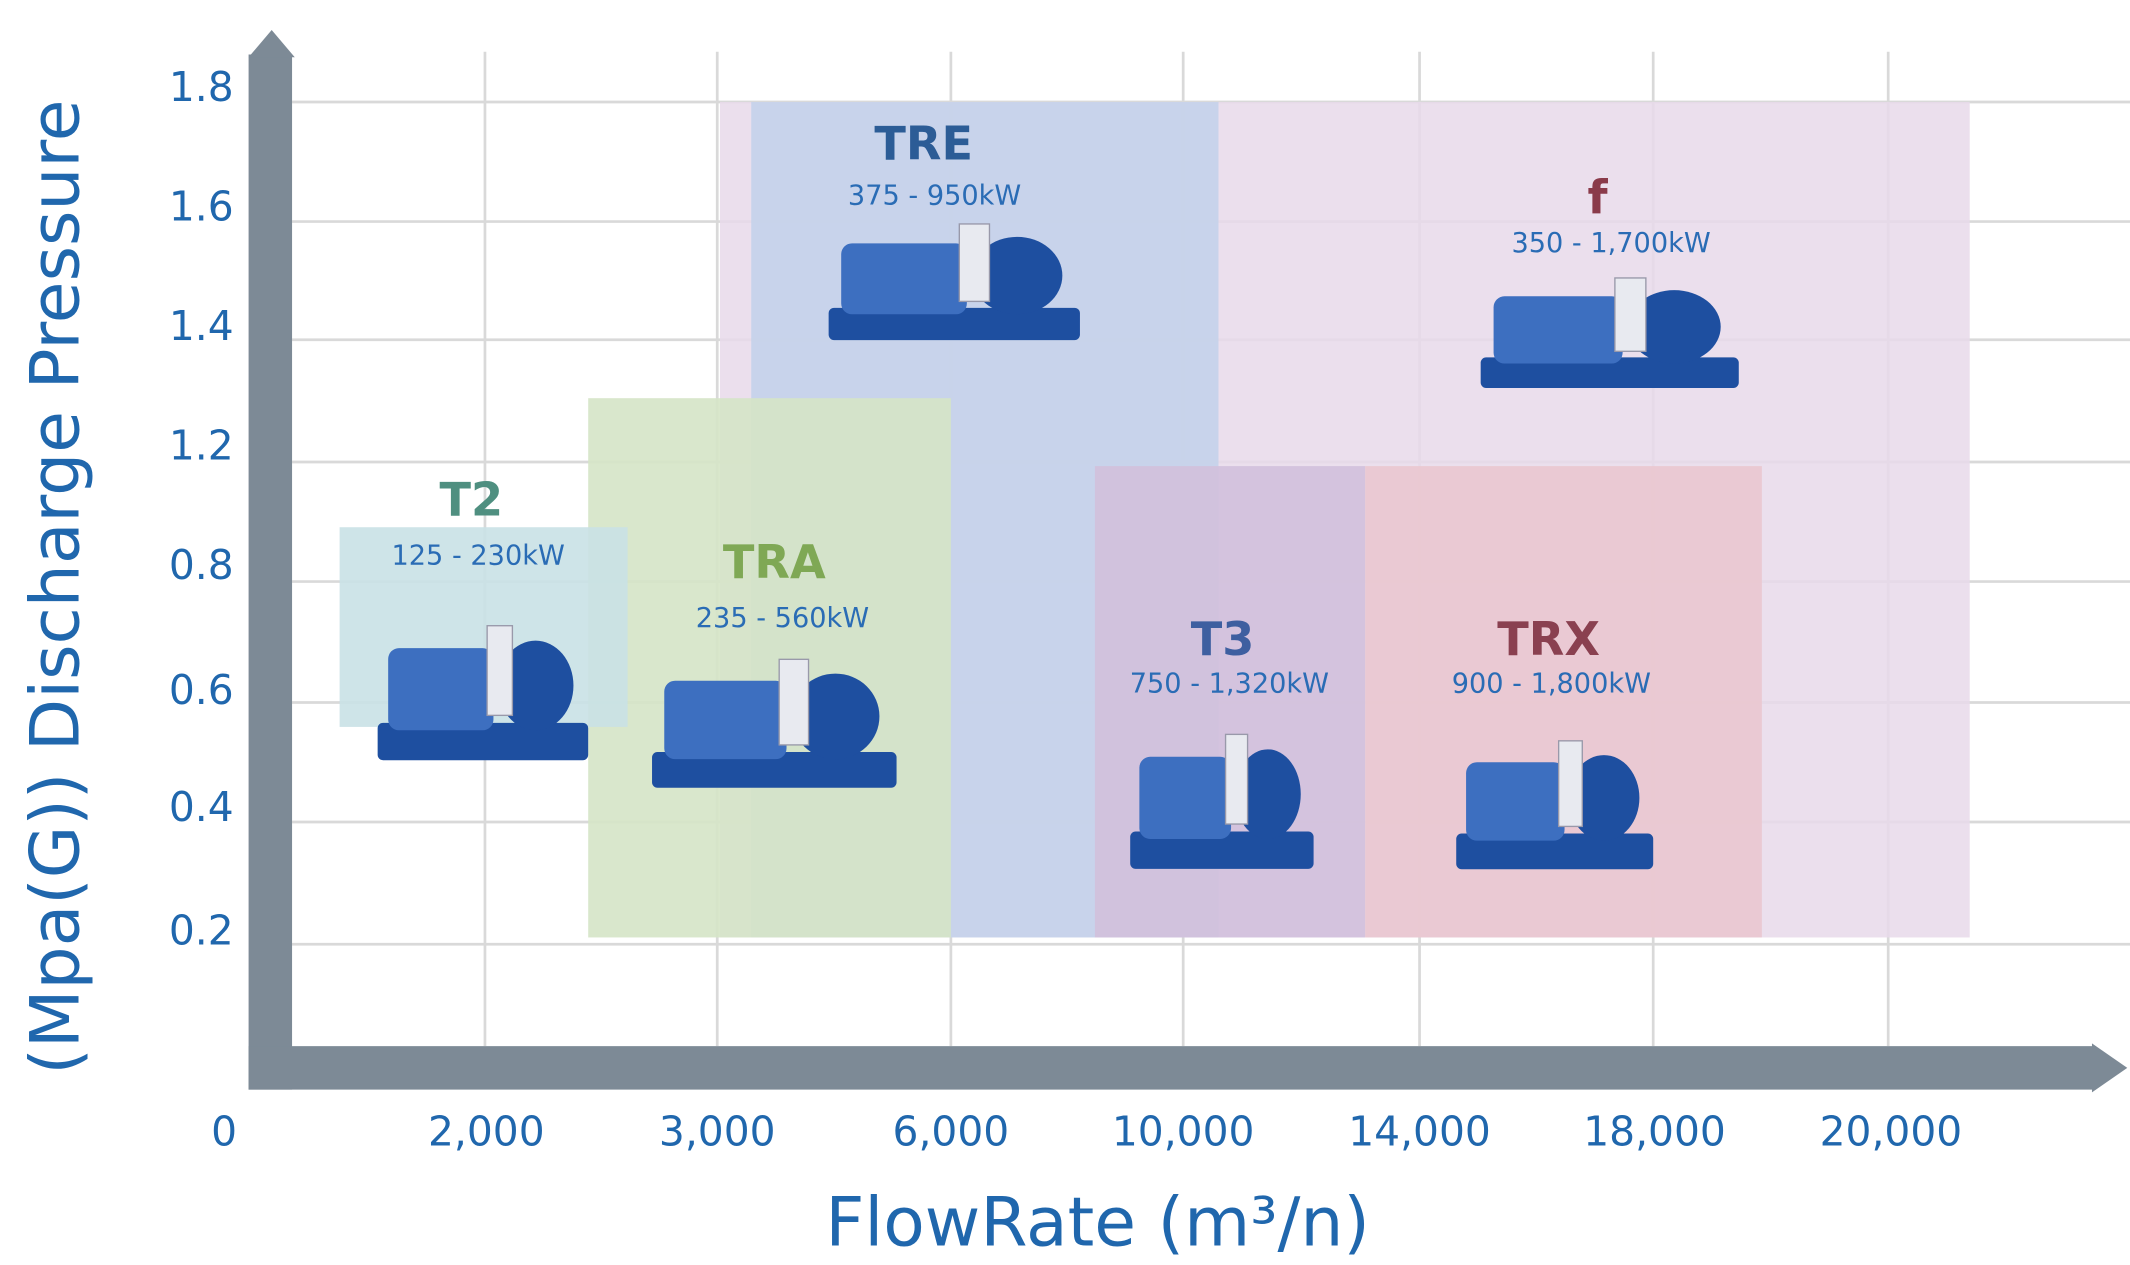 The height and width of the screenshot is (1265, 2130). I want to click on region: TRA 235 - 560kW, so click(769, 668).